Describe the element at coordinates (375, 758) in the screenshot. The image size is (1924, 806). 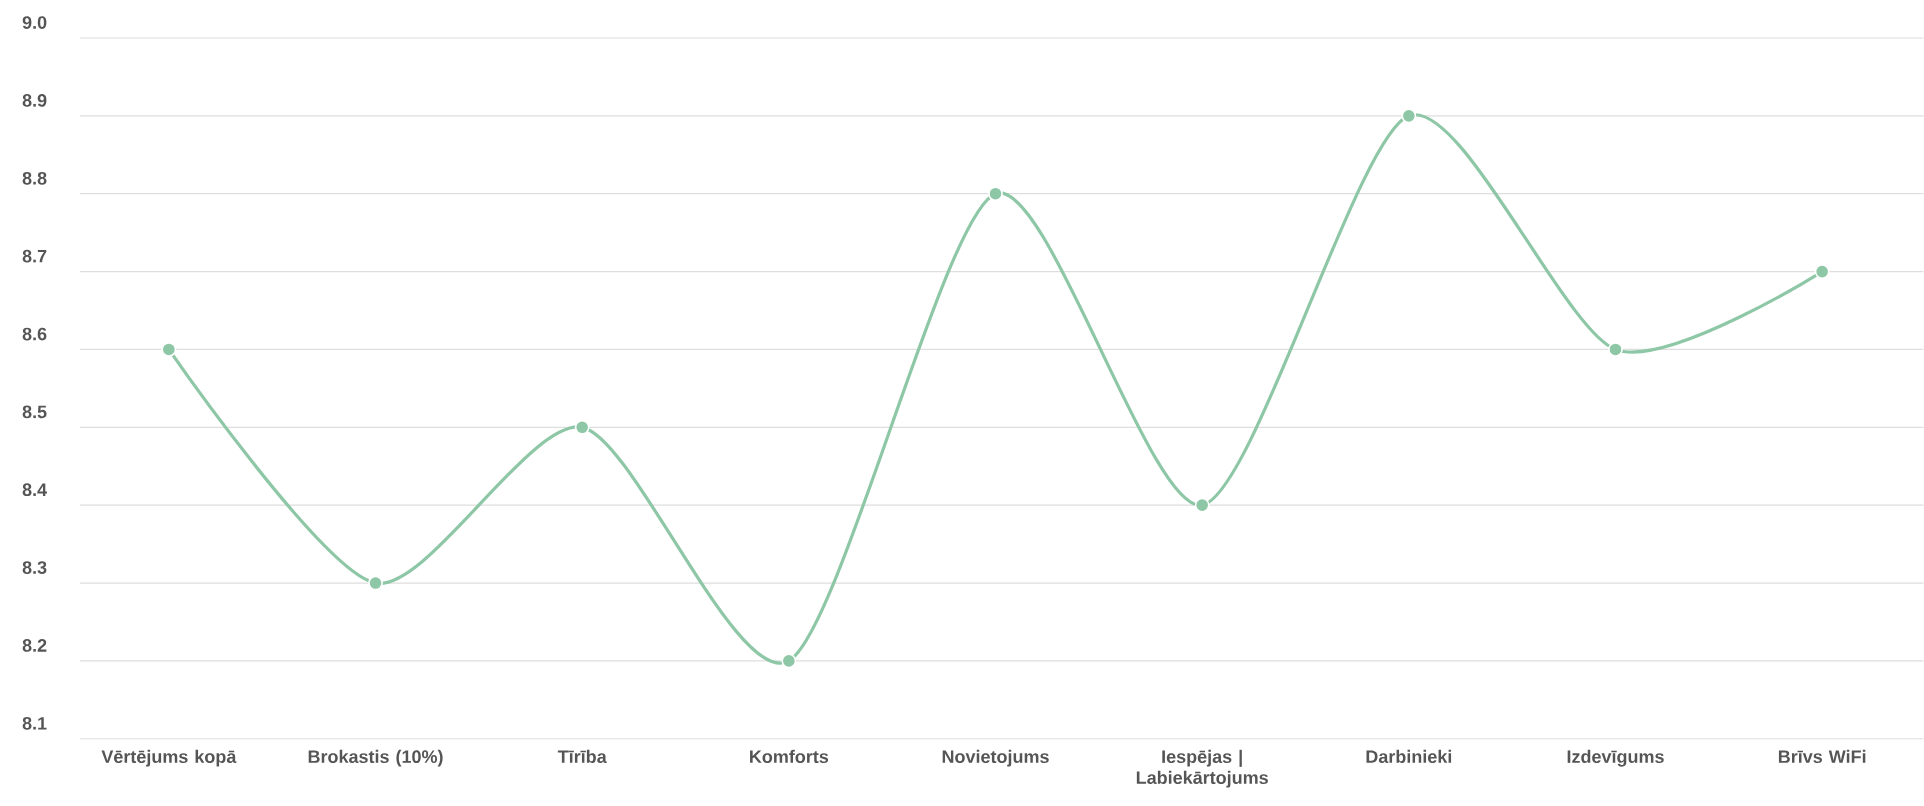
I see `x-tick-label: Brokastis (10%)` at that location.